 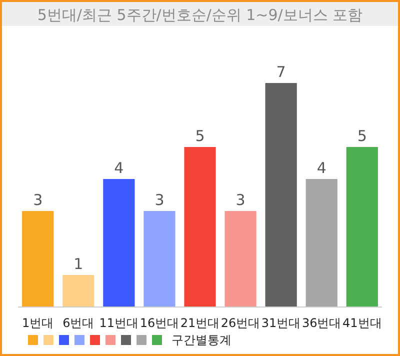 What do you see at coordinates (240, 323) in the screenshot?
I see `x-tick-label: 26번대` at bounding box center [240, 323].